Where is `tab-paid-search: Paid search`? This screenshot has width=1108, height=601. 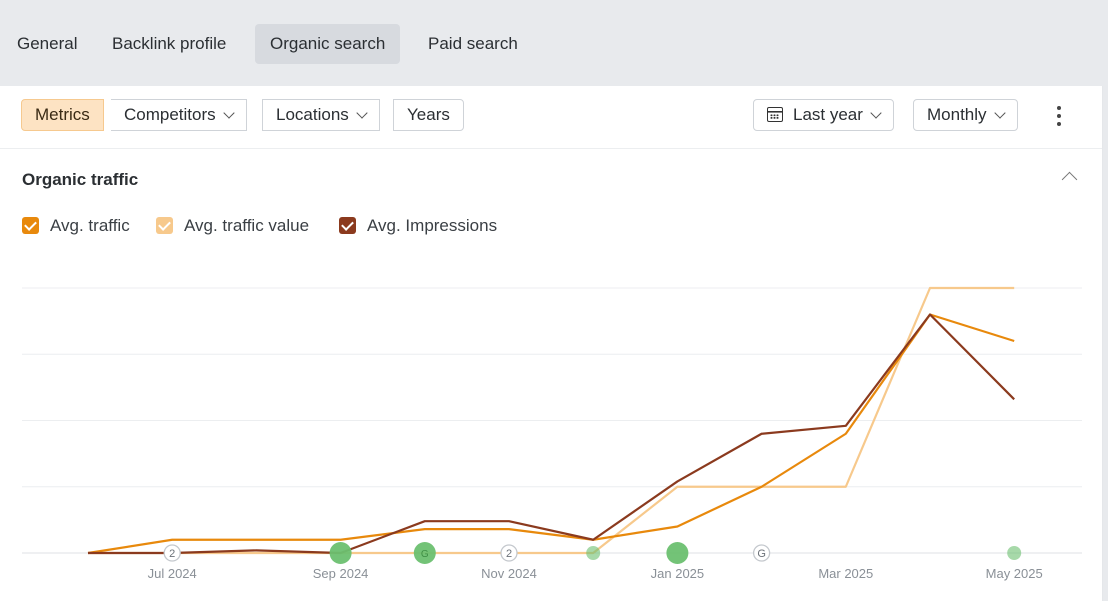 tab-paid-search: Paid search is located at coordinates (473, 43).